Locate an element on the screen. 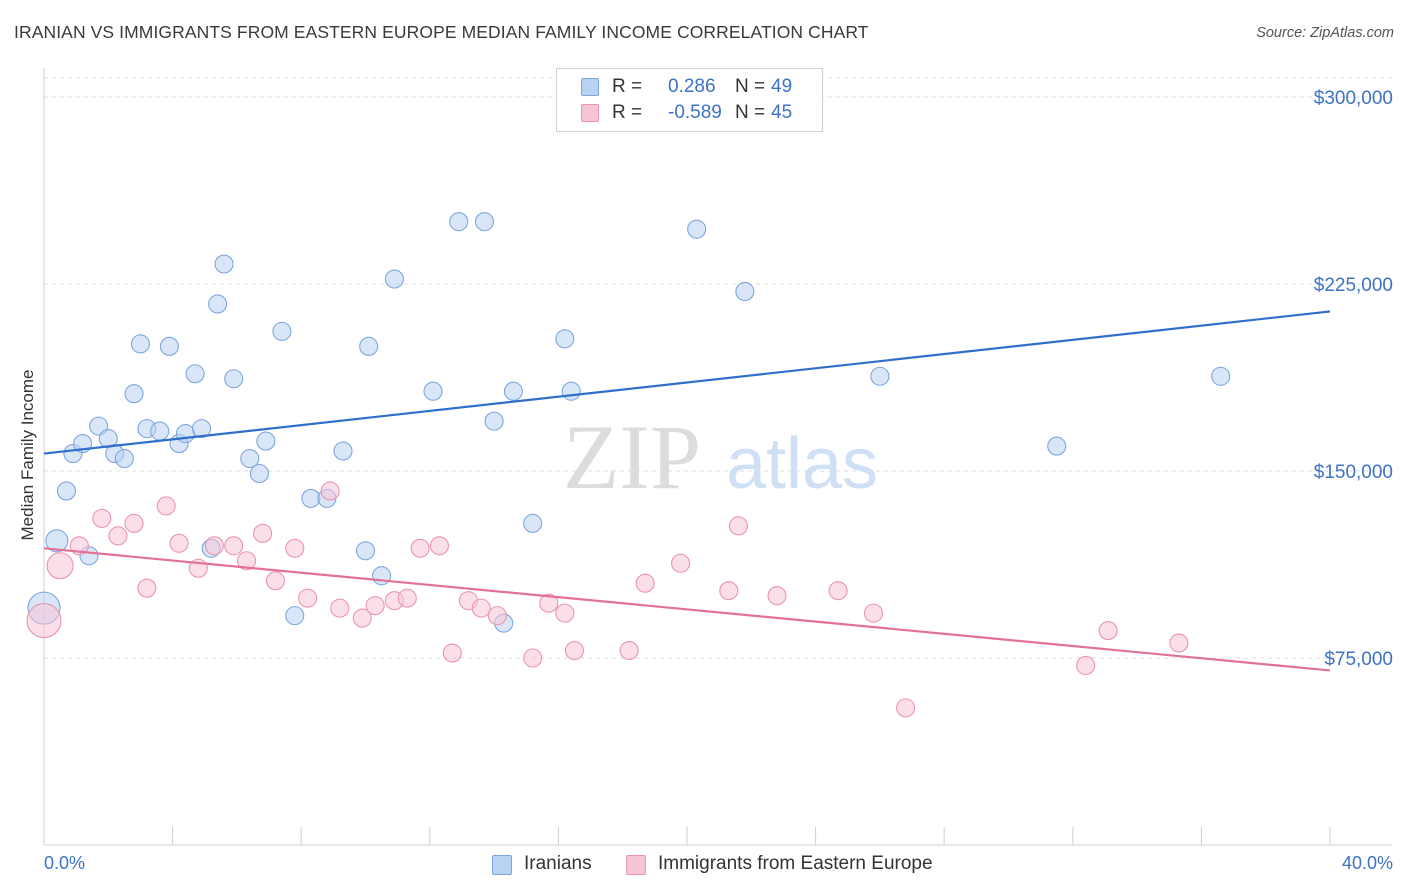  legend-label-eastern-europe: Immigrants from Eastern Europe is located at coordinates (795, 863).